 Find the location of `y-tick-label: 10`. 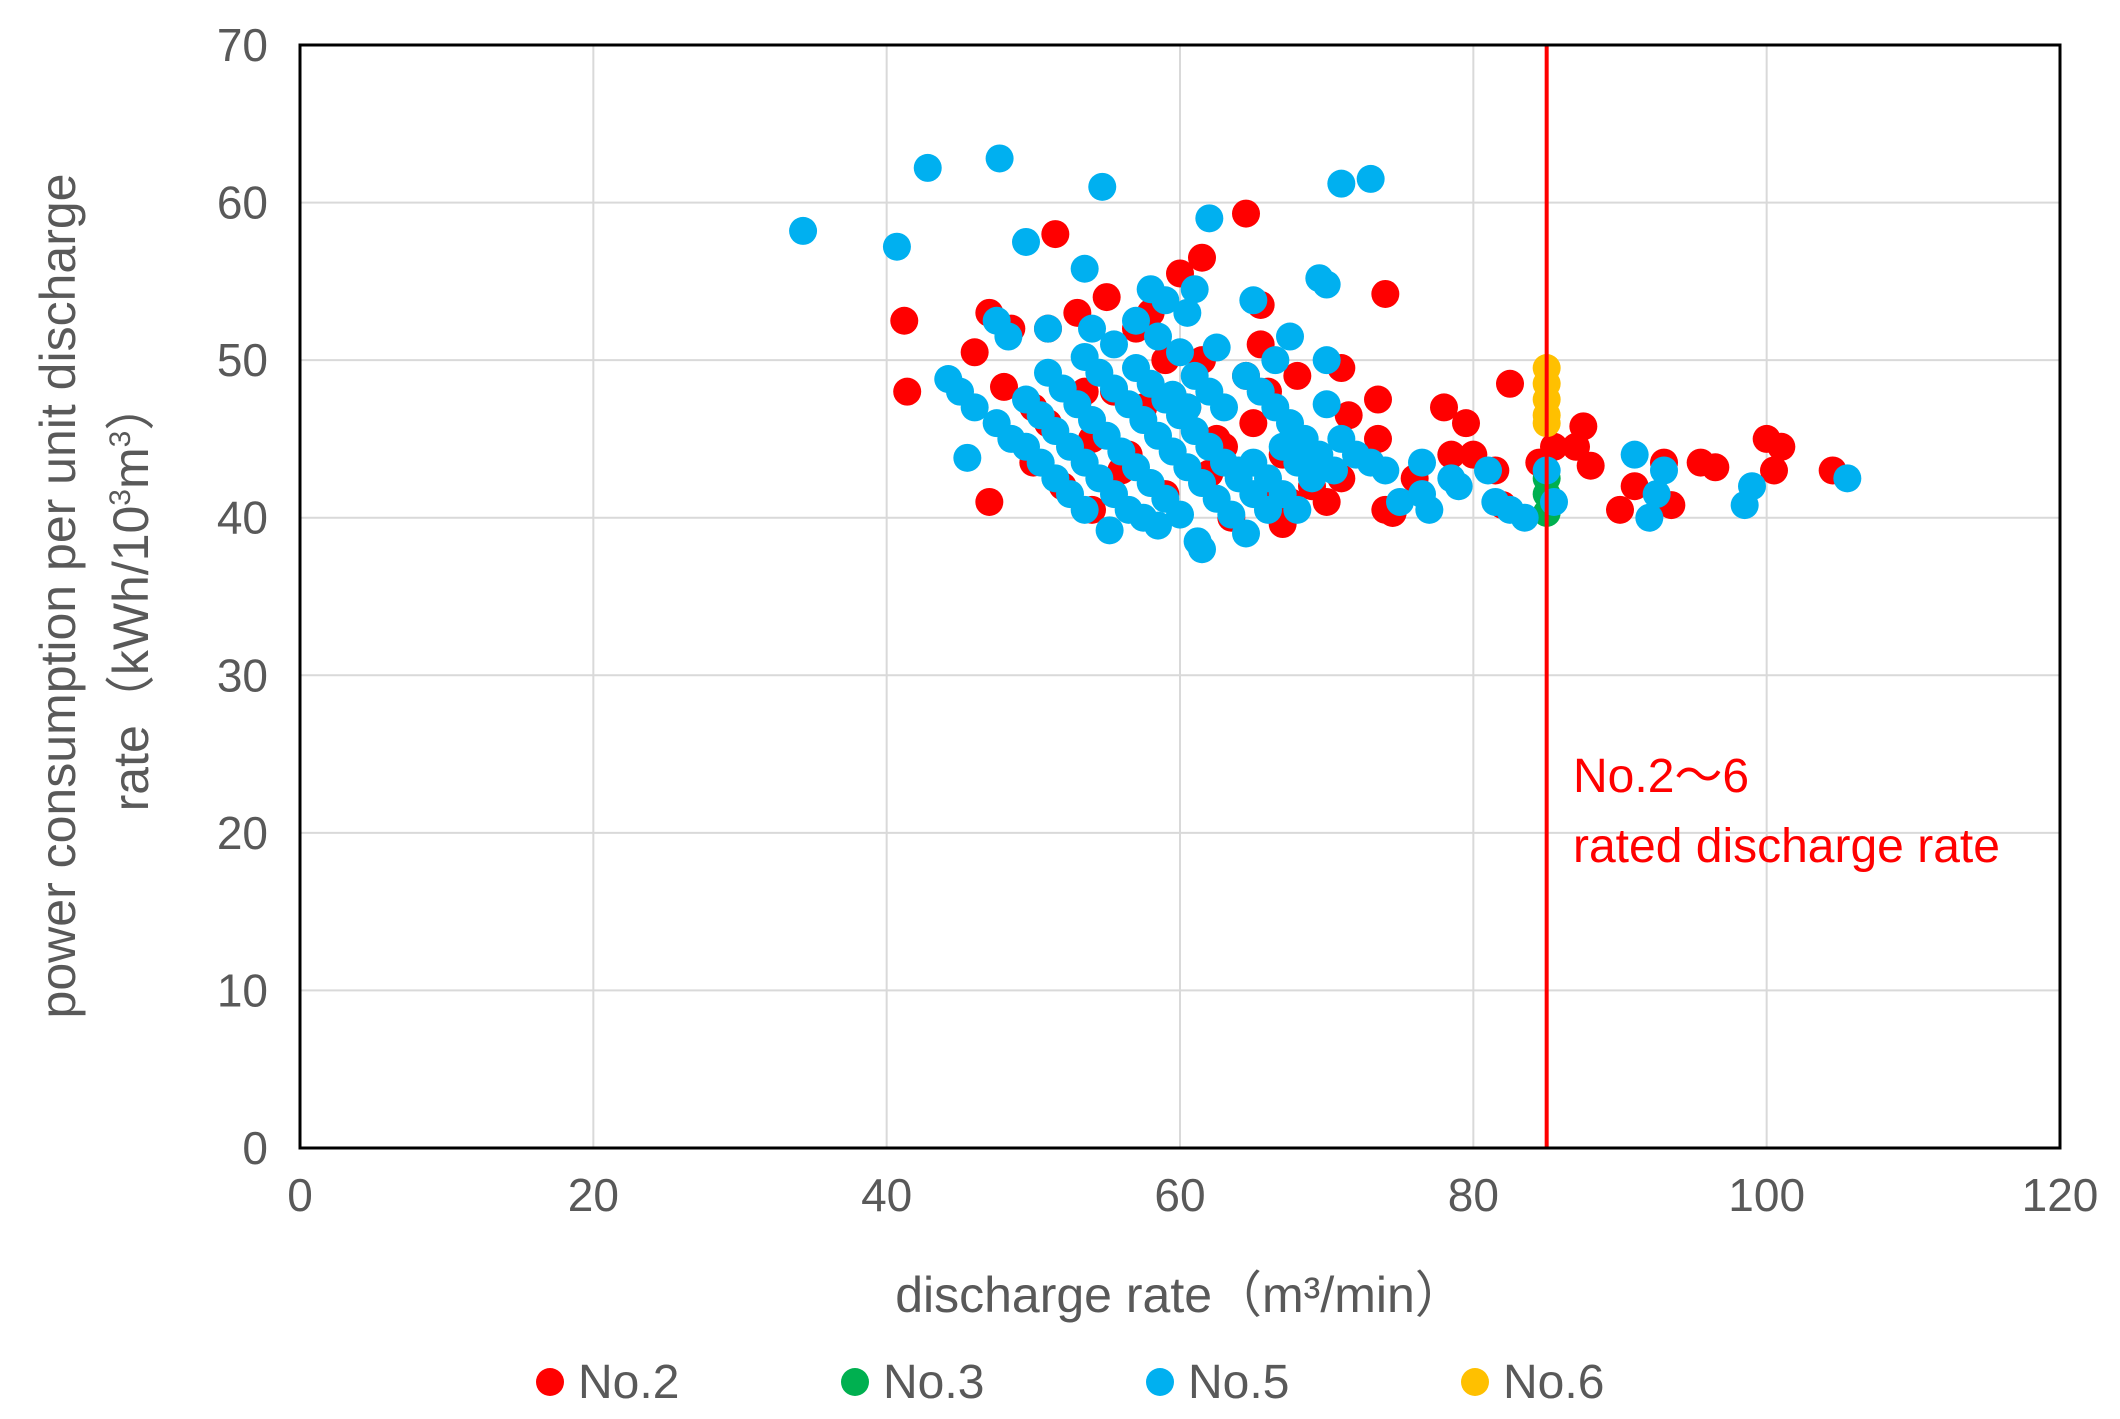

y-tick-label: 10 is located at coordinates (242, 990).